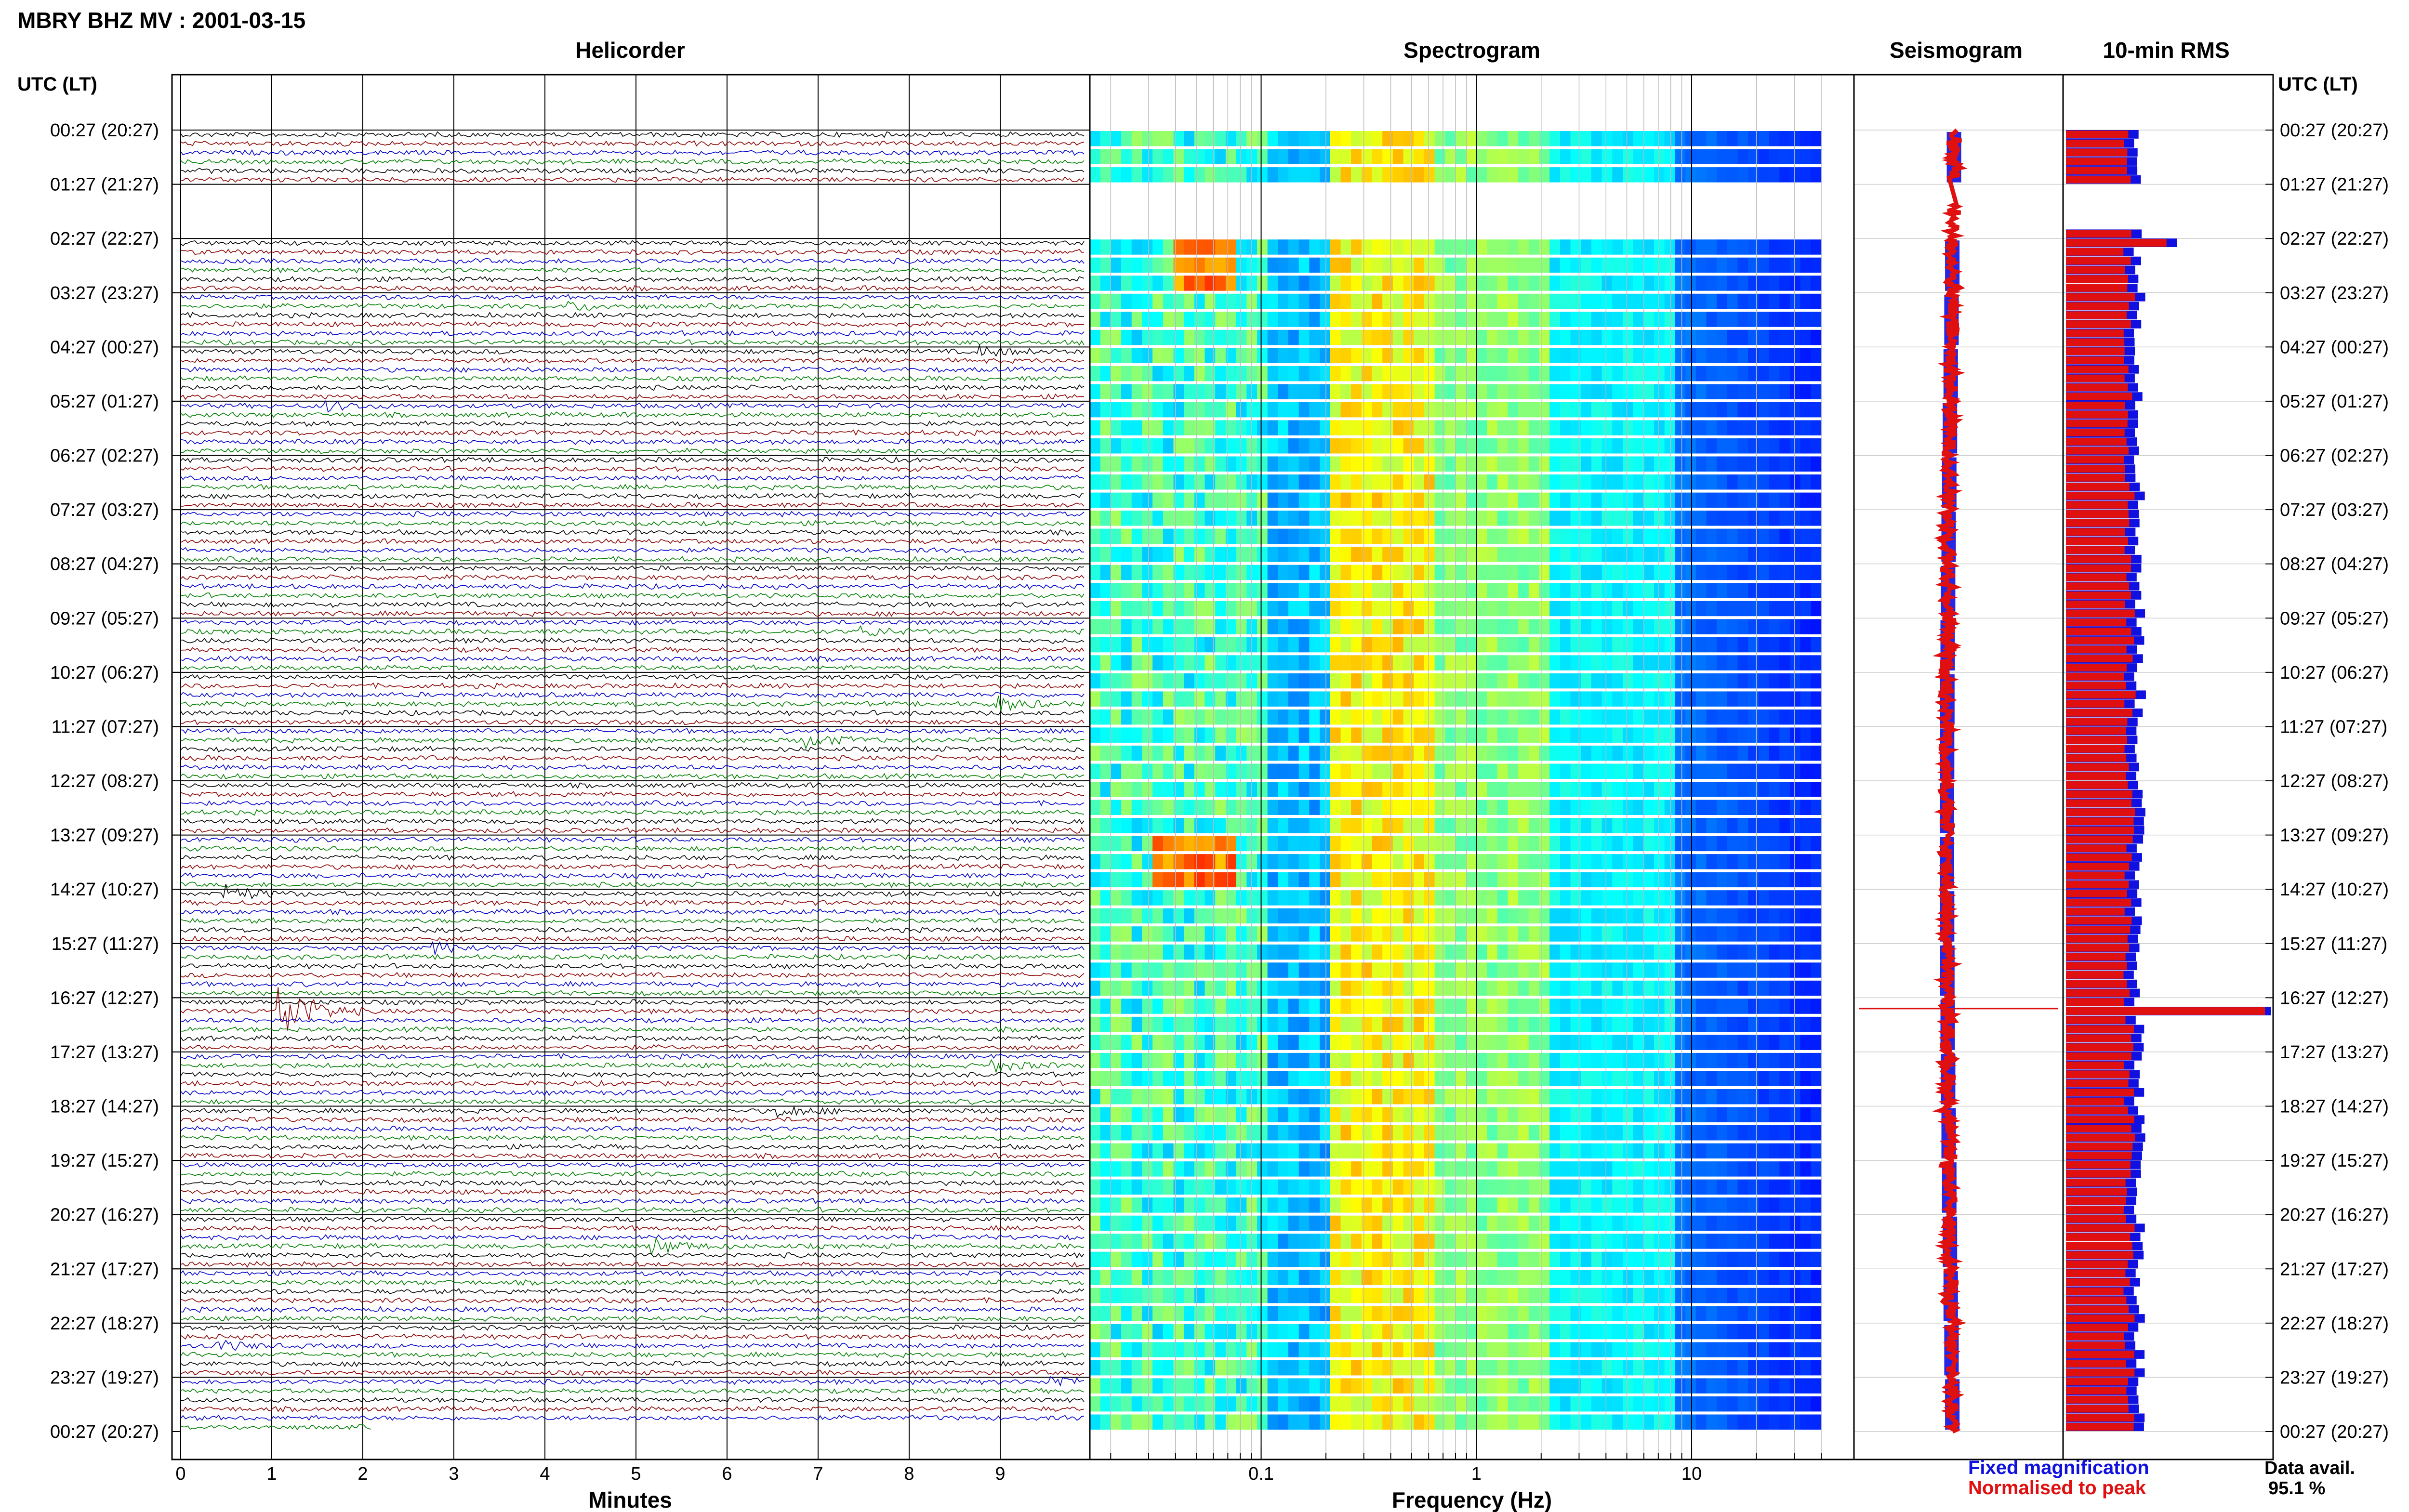 The width and height of the screenshot is (2409, 1512). Describe the element at coordinates (1957, 50) in the screenshot. I see `seismogram-title: Seismogram` at that location.